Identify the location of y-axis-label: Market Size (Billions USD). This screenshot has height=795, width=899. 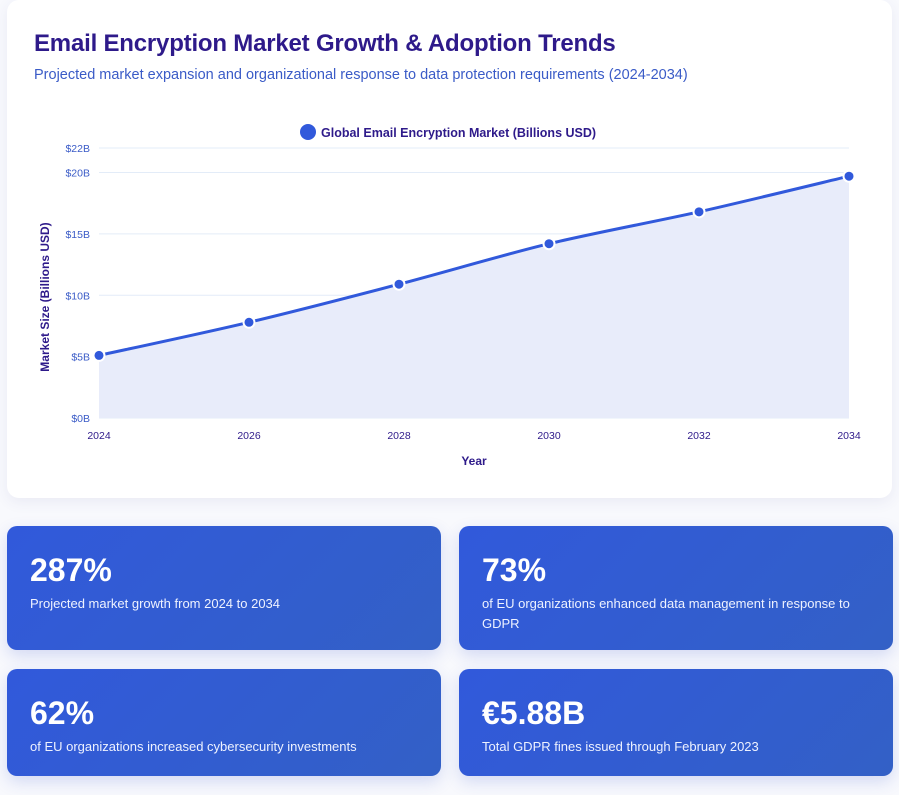
(45, 296).